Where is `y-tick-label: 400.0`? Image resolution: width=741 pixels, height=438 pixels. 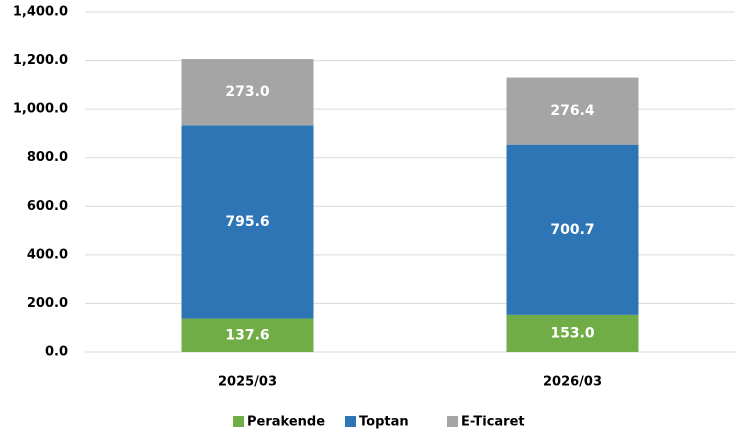
y-tick-label: 400.0 is located at coordinates (47, 254).